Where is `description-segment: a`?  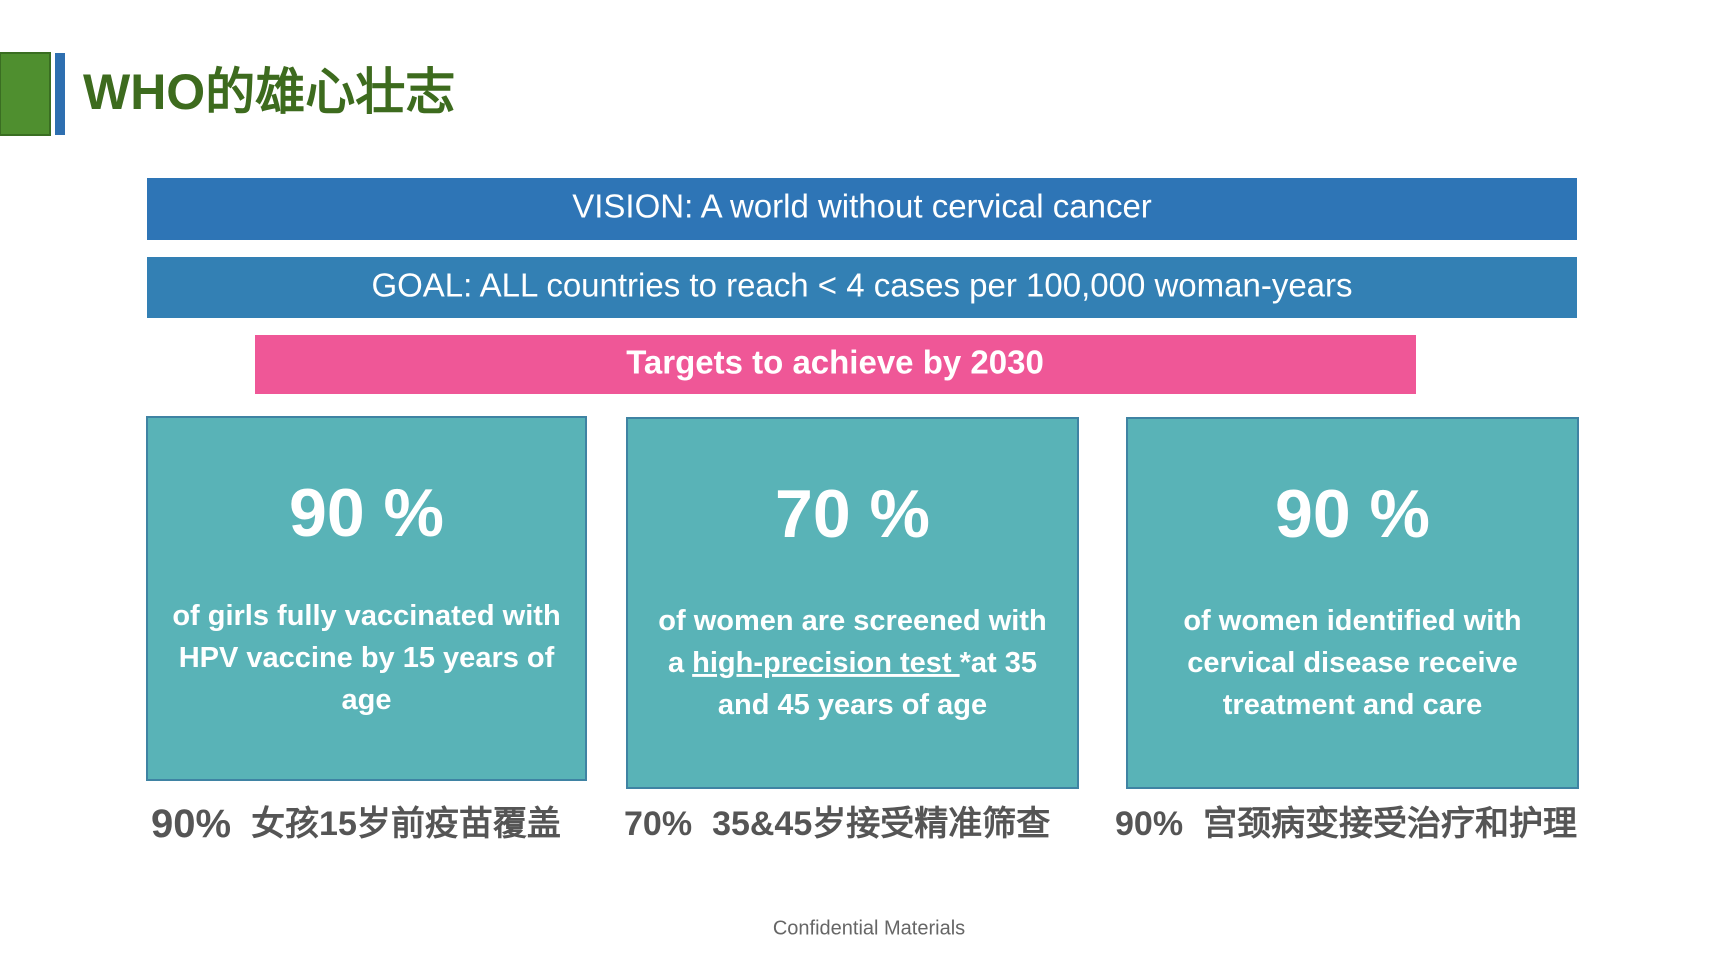 description-segment: a is located at coordinates (680, 663).